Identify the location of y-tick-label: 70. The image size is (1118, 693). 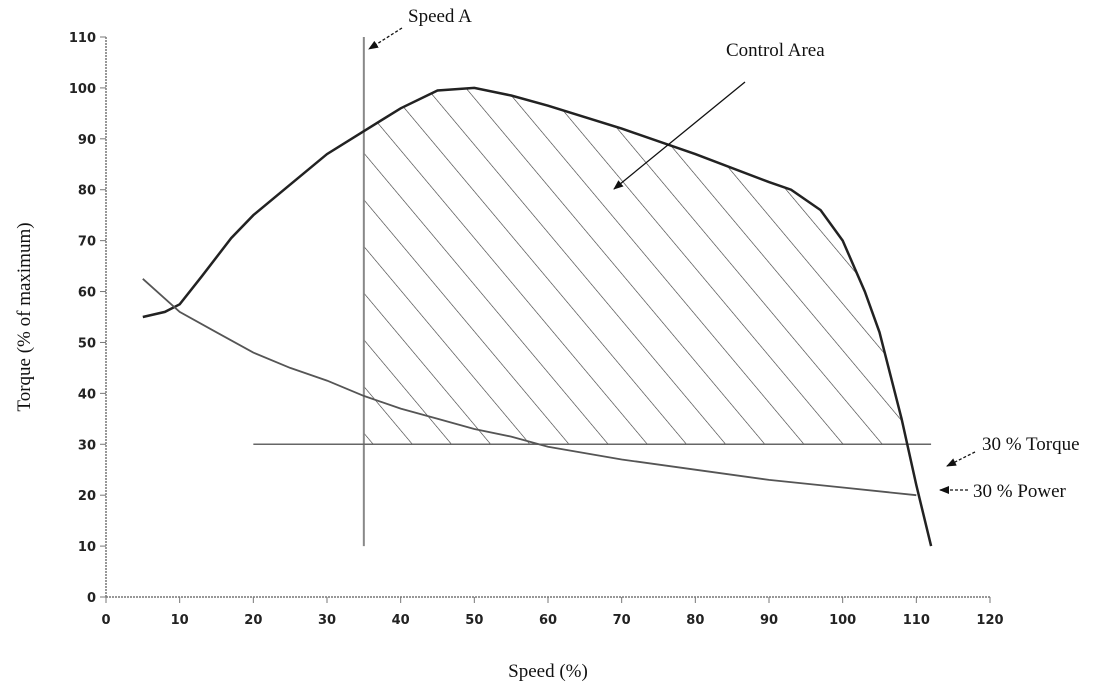
(87, 242).